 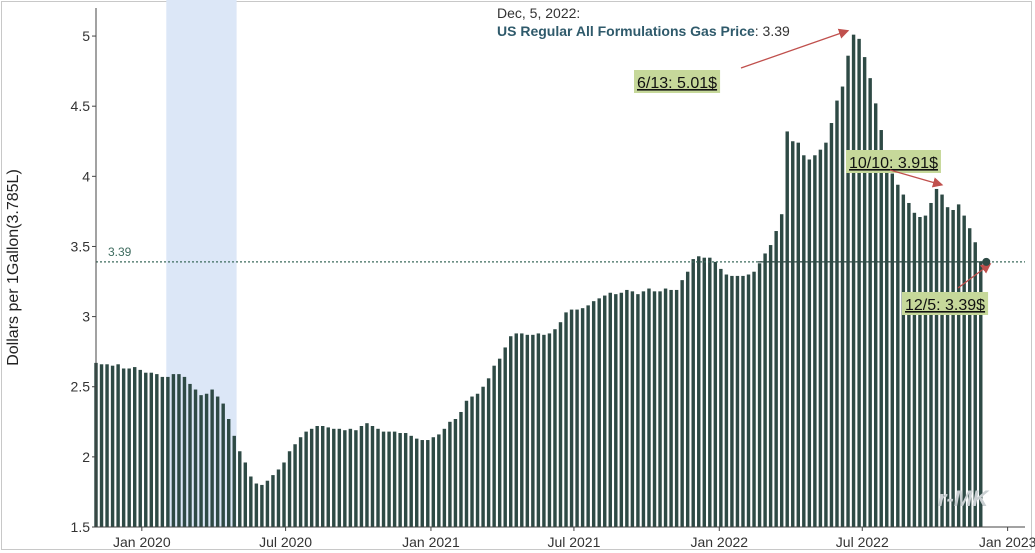 What do you see at coordinates (86, 176) in the screenshot?
I see `y-tick-label: 4` at bounding box center [86, 176].